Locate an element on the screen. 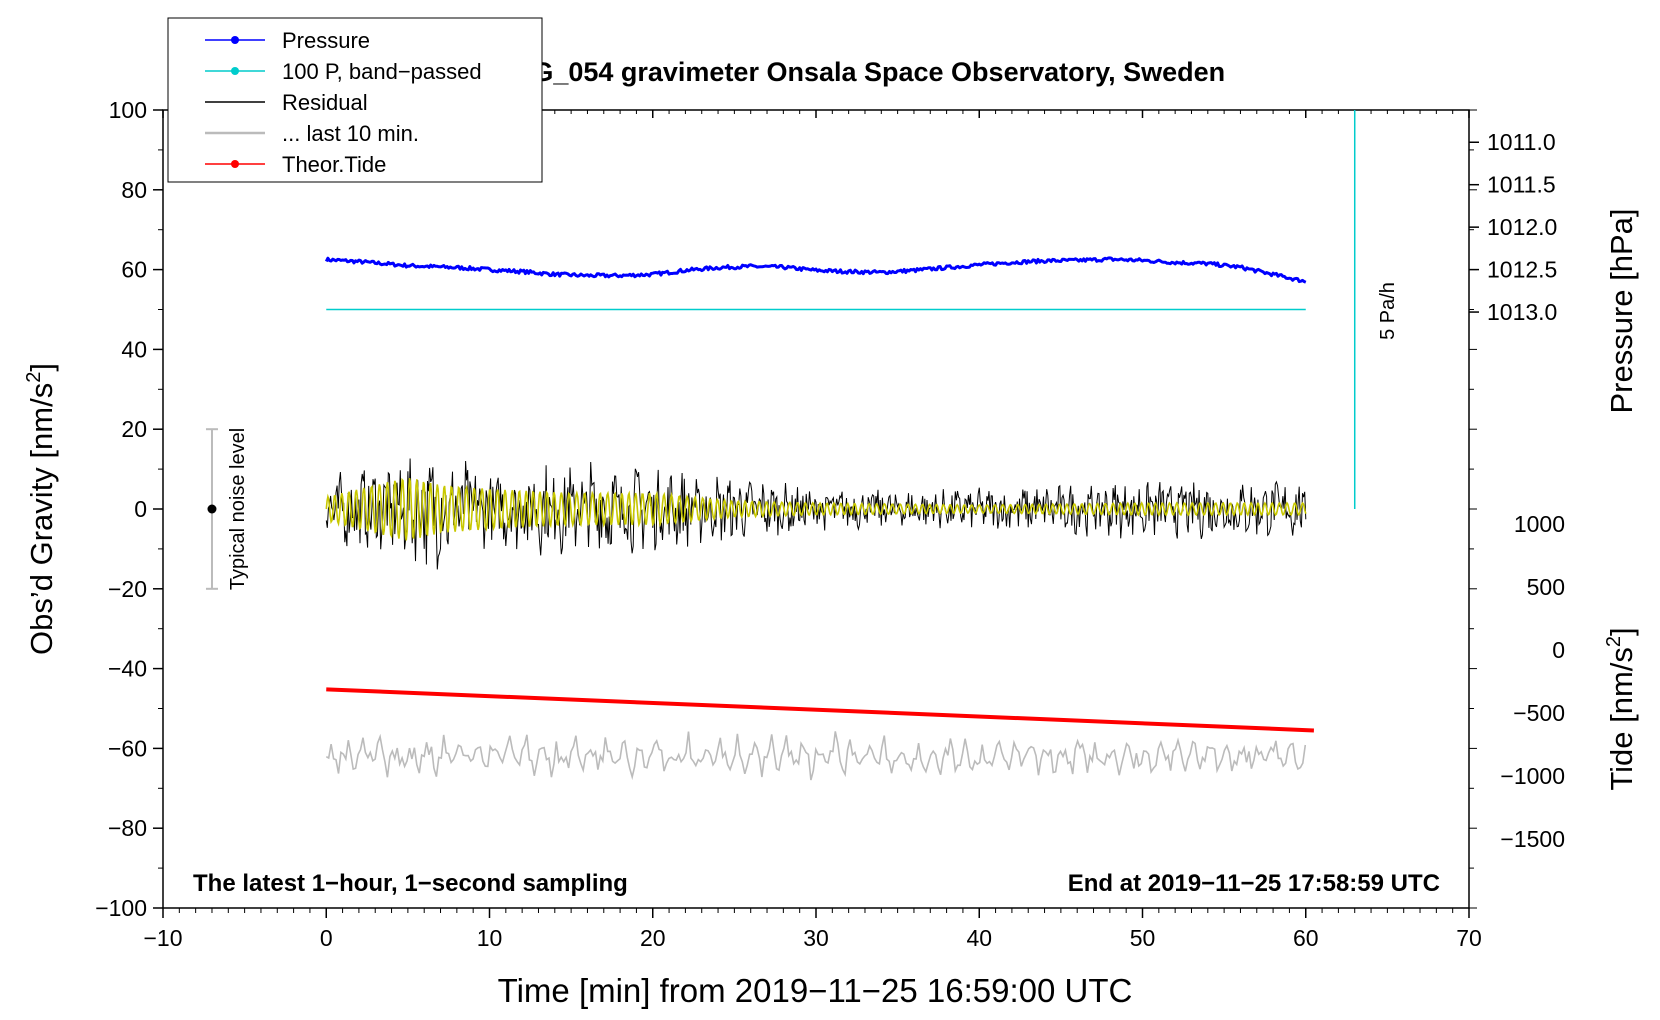 This screenshot has height=1020, width=1660. pressure-series is located at coordinates (815, 270).